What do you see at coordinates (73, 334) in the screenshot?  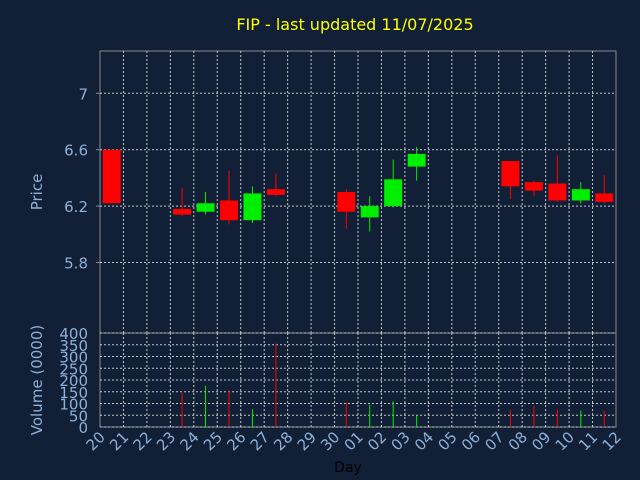 I see `volume-tick-label: 400` at bounding box center [73, 334].